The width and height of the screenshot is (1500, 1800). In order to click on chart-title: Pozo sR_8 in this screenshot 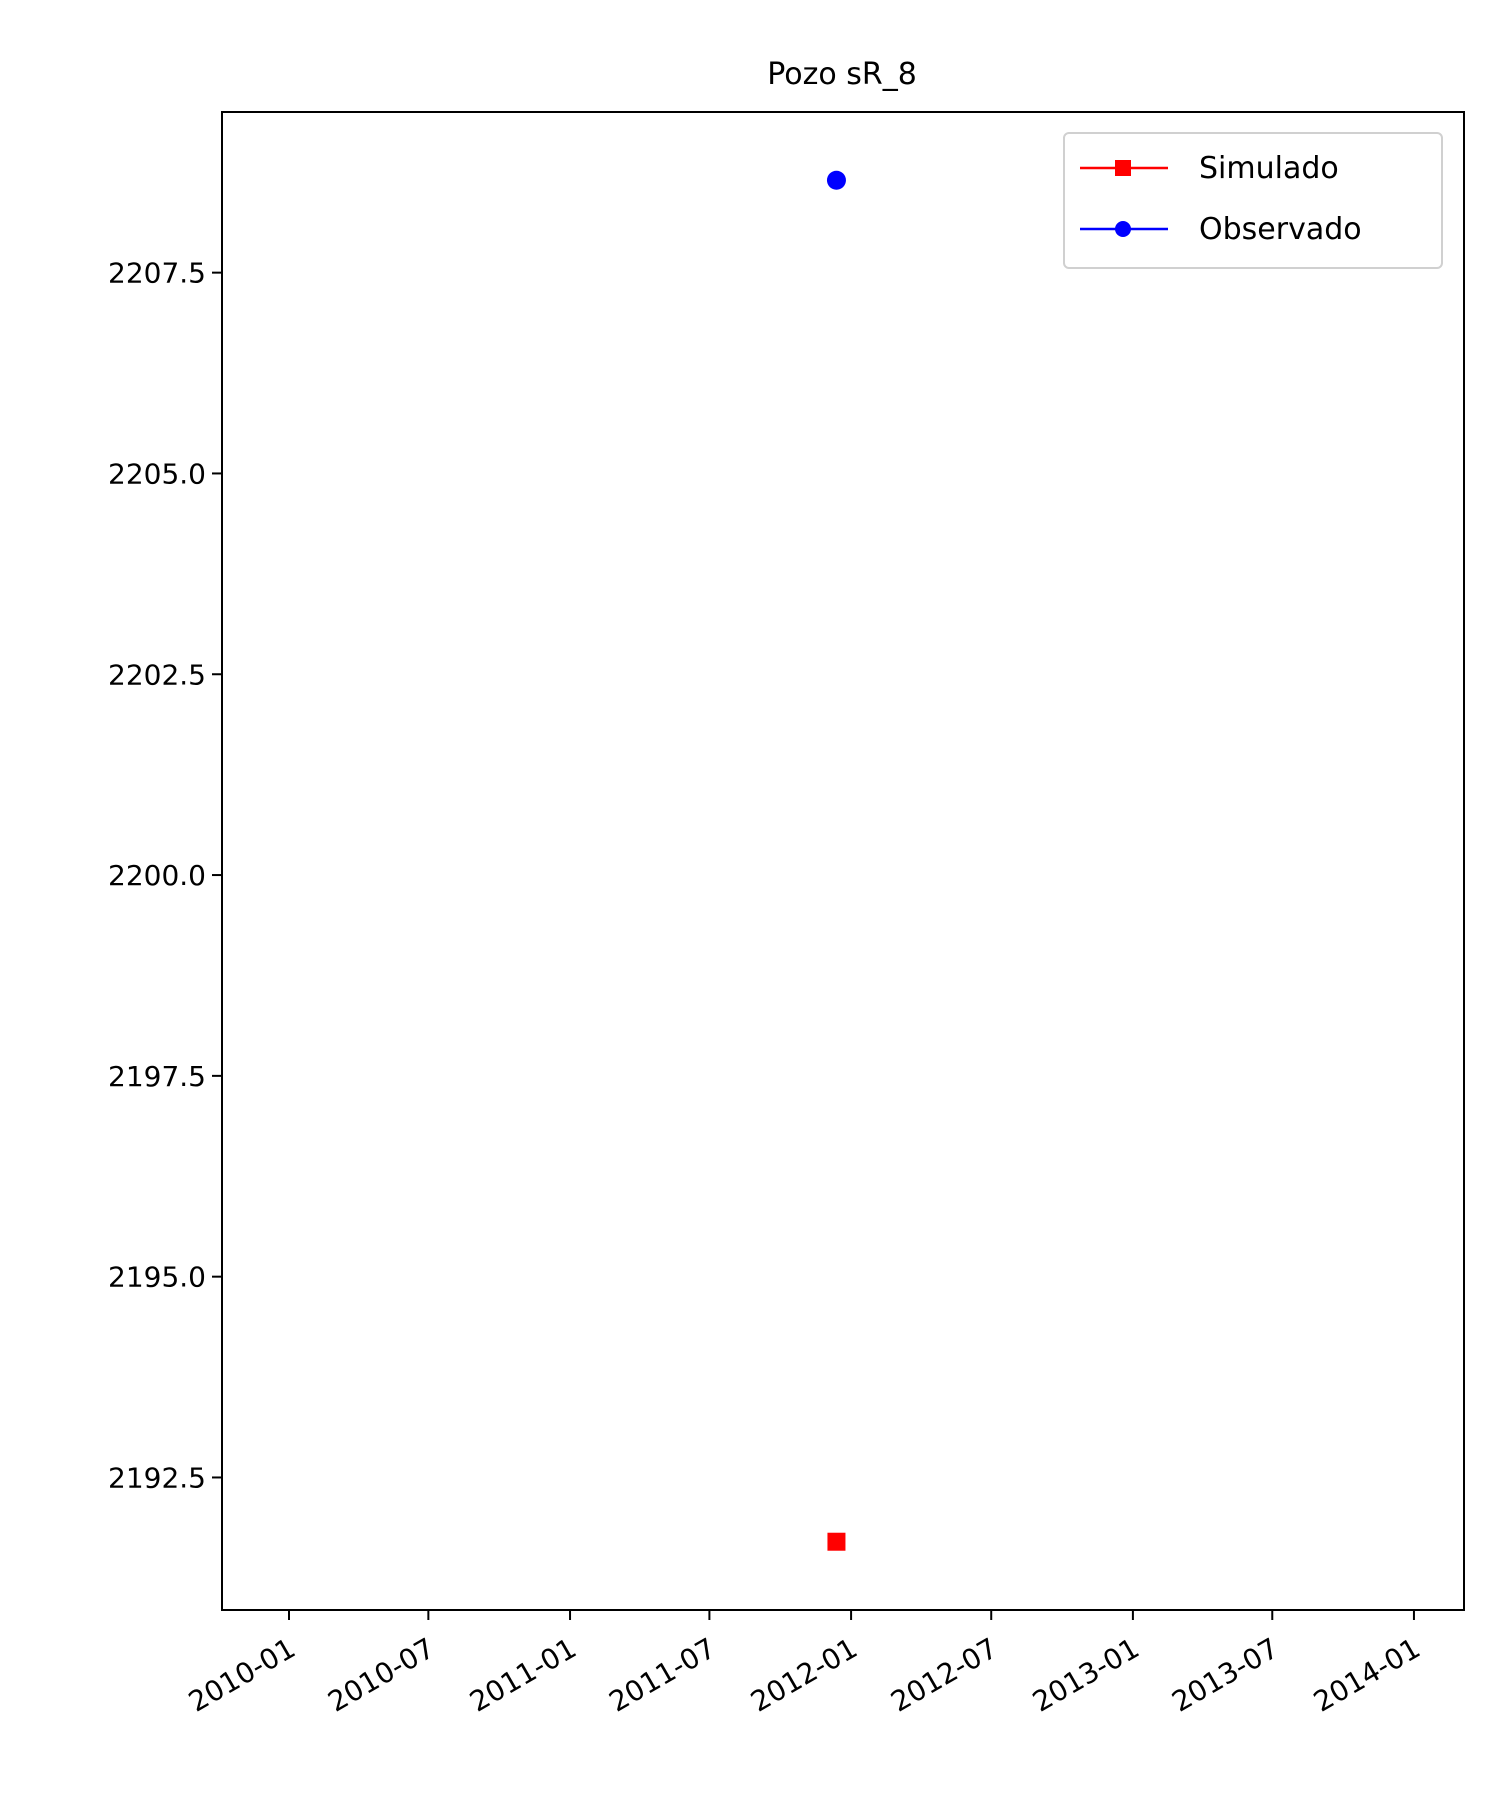, I will do `click(842, 74)`.